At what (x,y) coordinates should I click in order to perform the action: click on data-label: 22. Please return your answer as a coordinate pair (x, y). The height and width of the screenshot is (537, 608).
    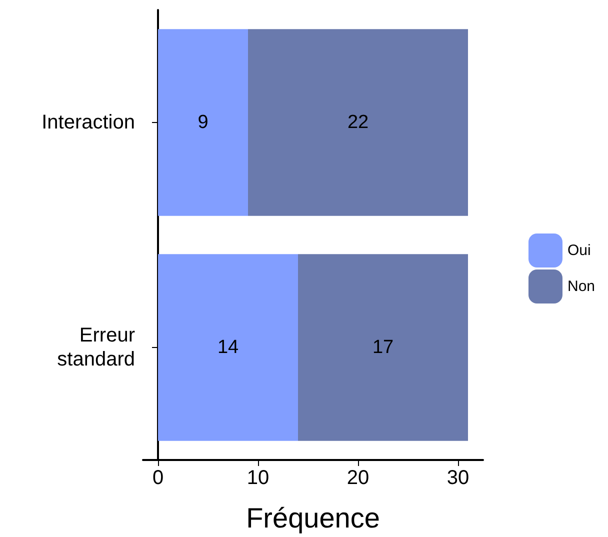
    Looking at the image, I should click on (358, 122).